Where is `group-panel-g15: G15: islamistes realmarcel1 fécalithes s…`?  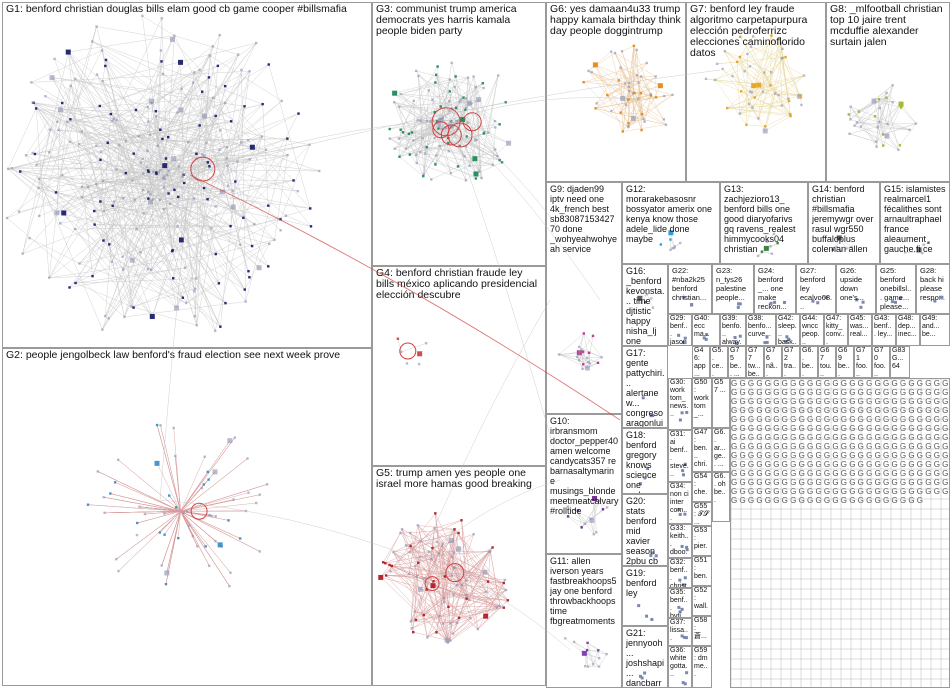 group-panel-g15: G15: islamistes realmarcel1 fécalithes s… is located at coordinates (915, 223).